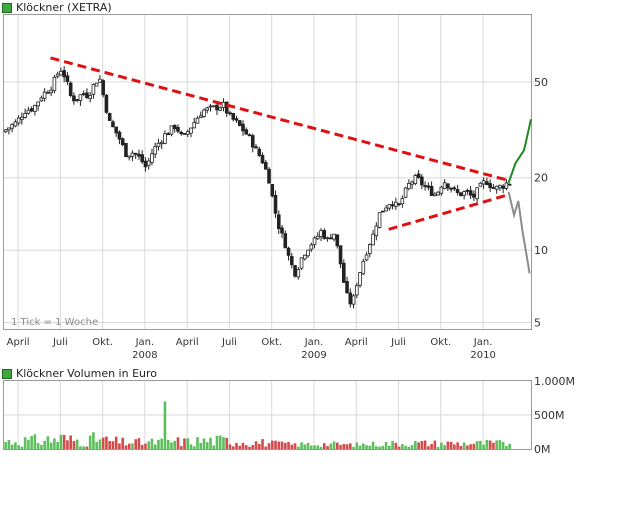  I want to click on volume-legend: Klöckner Volumen in Euro, so click(79, 373).